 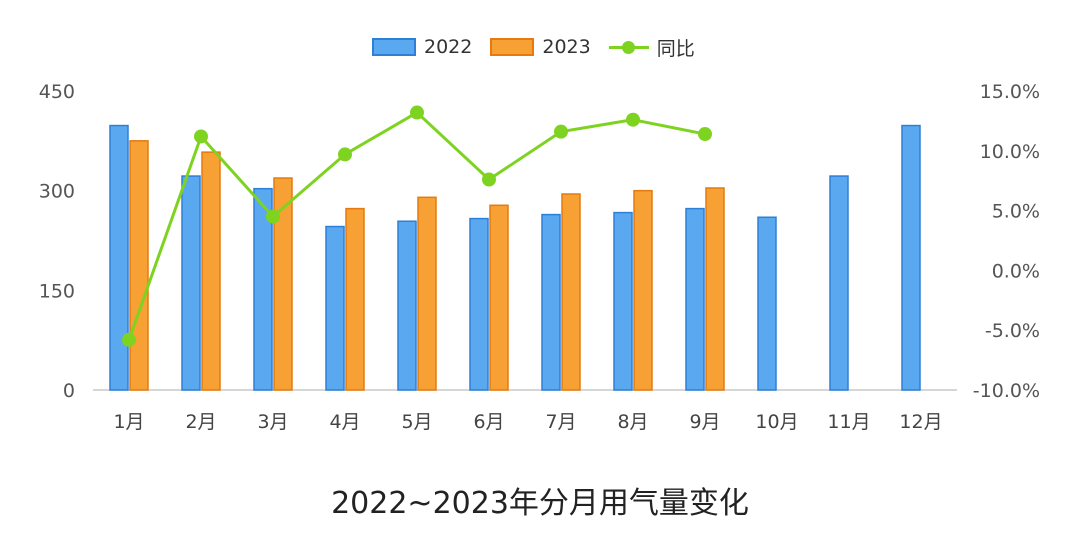 What do you see at coordinates (920, 422) in the screenshot?
I see `x-tick-label: 12月` at bounding box center [920, 422].